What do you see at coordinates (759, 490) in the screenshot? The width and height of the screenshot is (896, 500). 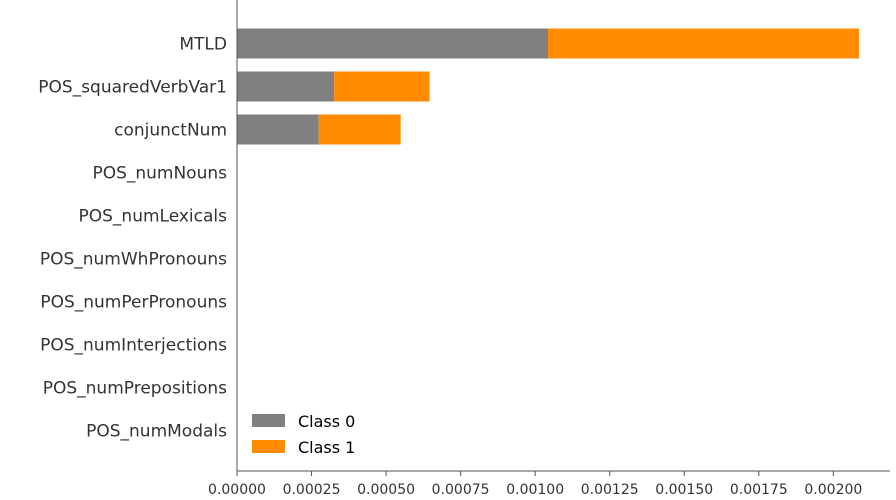 I see `x-tick-label: 0.00175` at bounding box center [759, 490].